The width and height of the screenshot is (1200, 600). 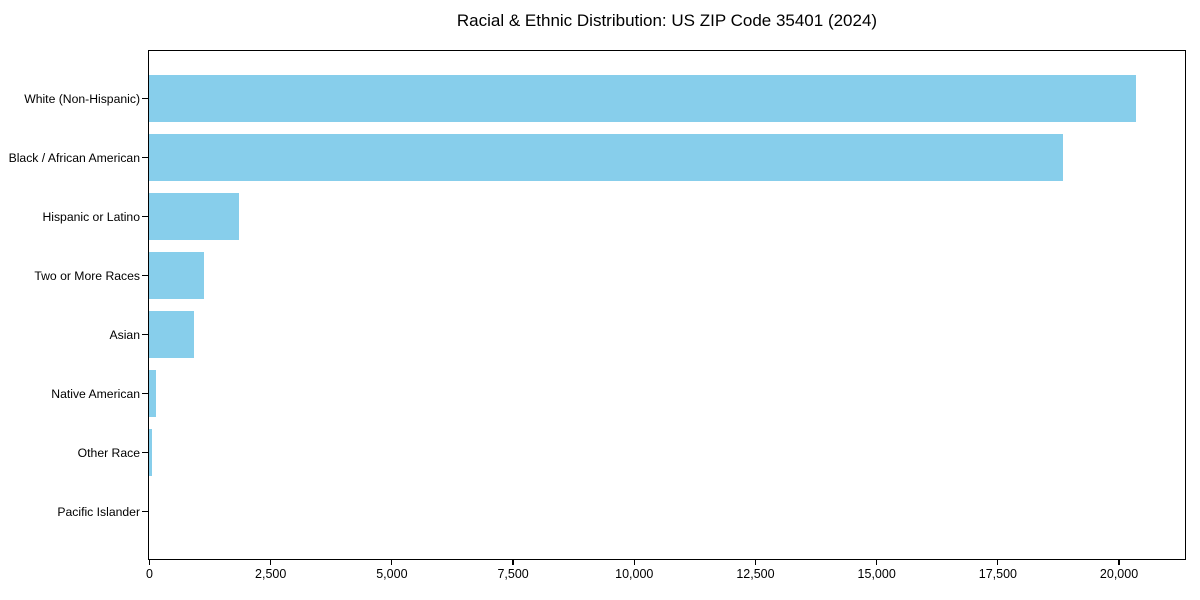 What do you see at coordinates (1119, 574) in the screenshot?
I see `x-tick-label: 20,000` at bounding box center [1119, 574].